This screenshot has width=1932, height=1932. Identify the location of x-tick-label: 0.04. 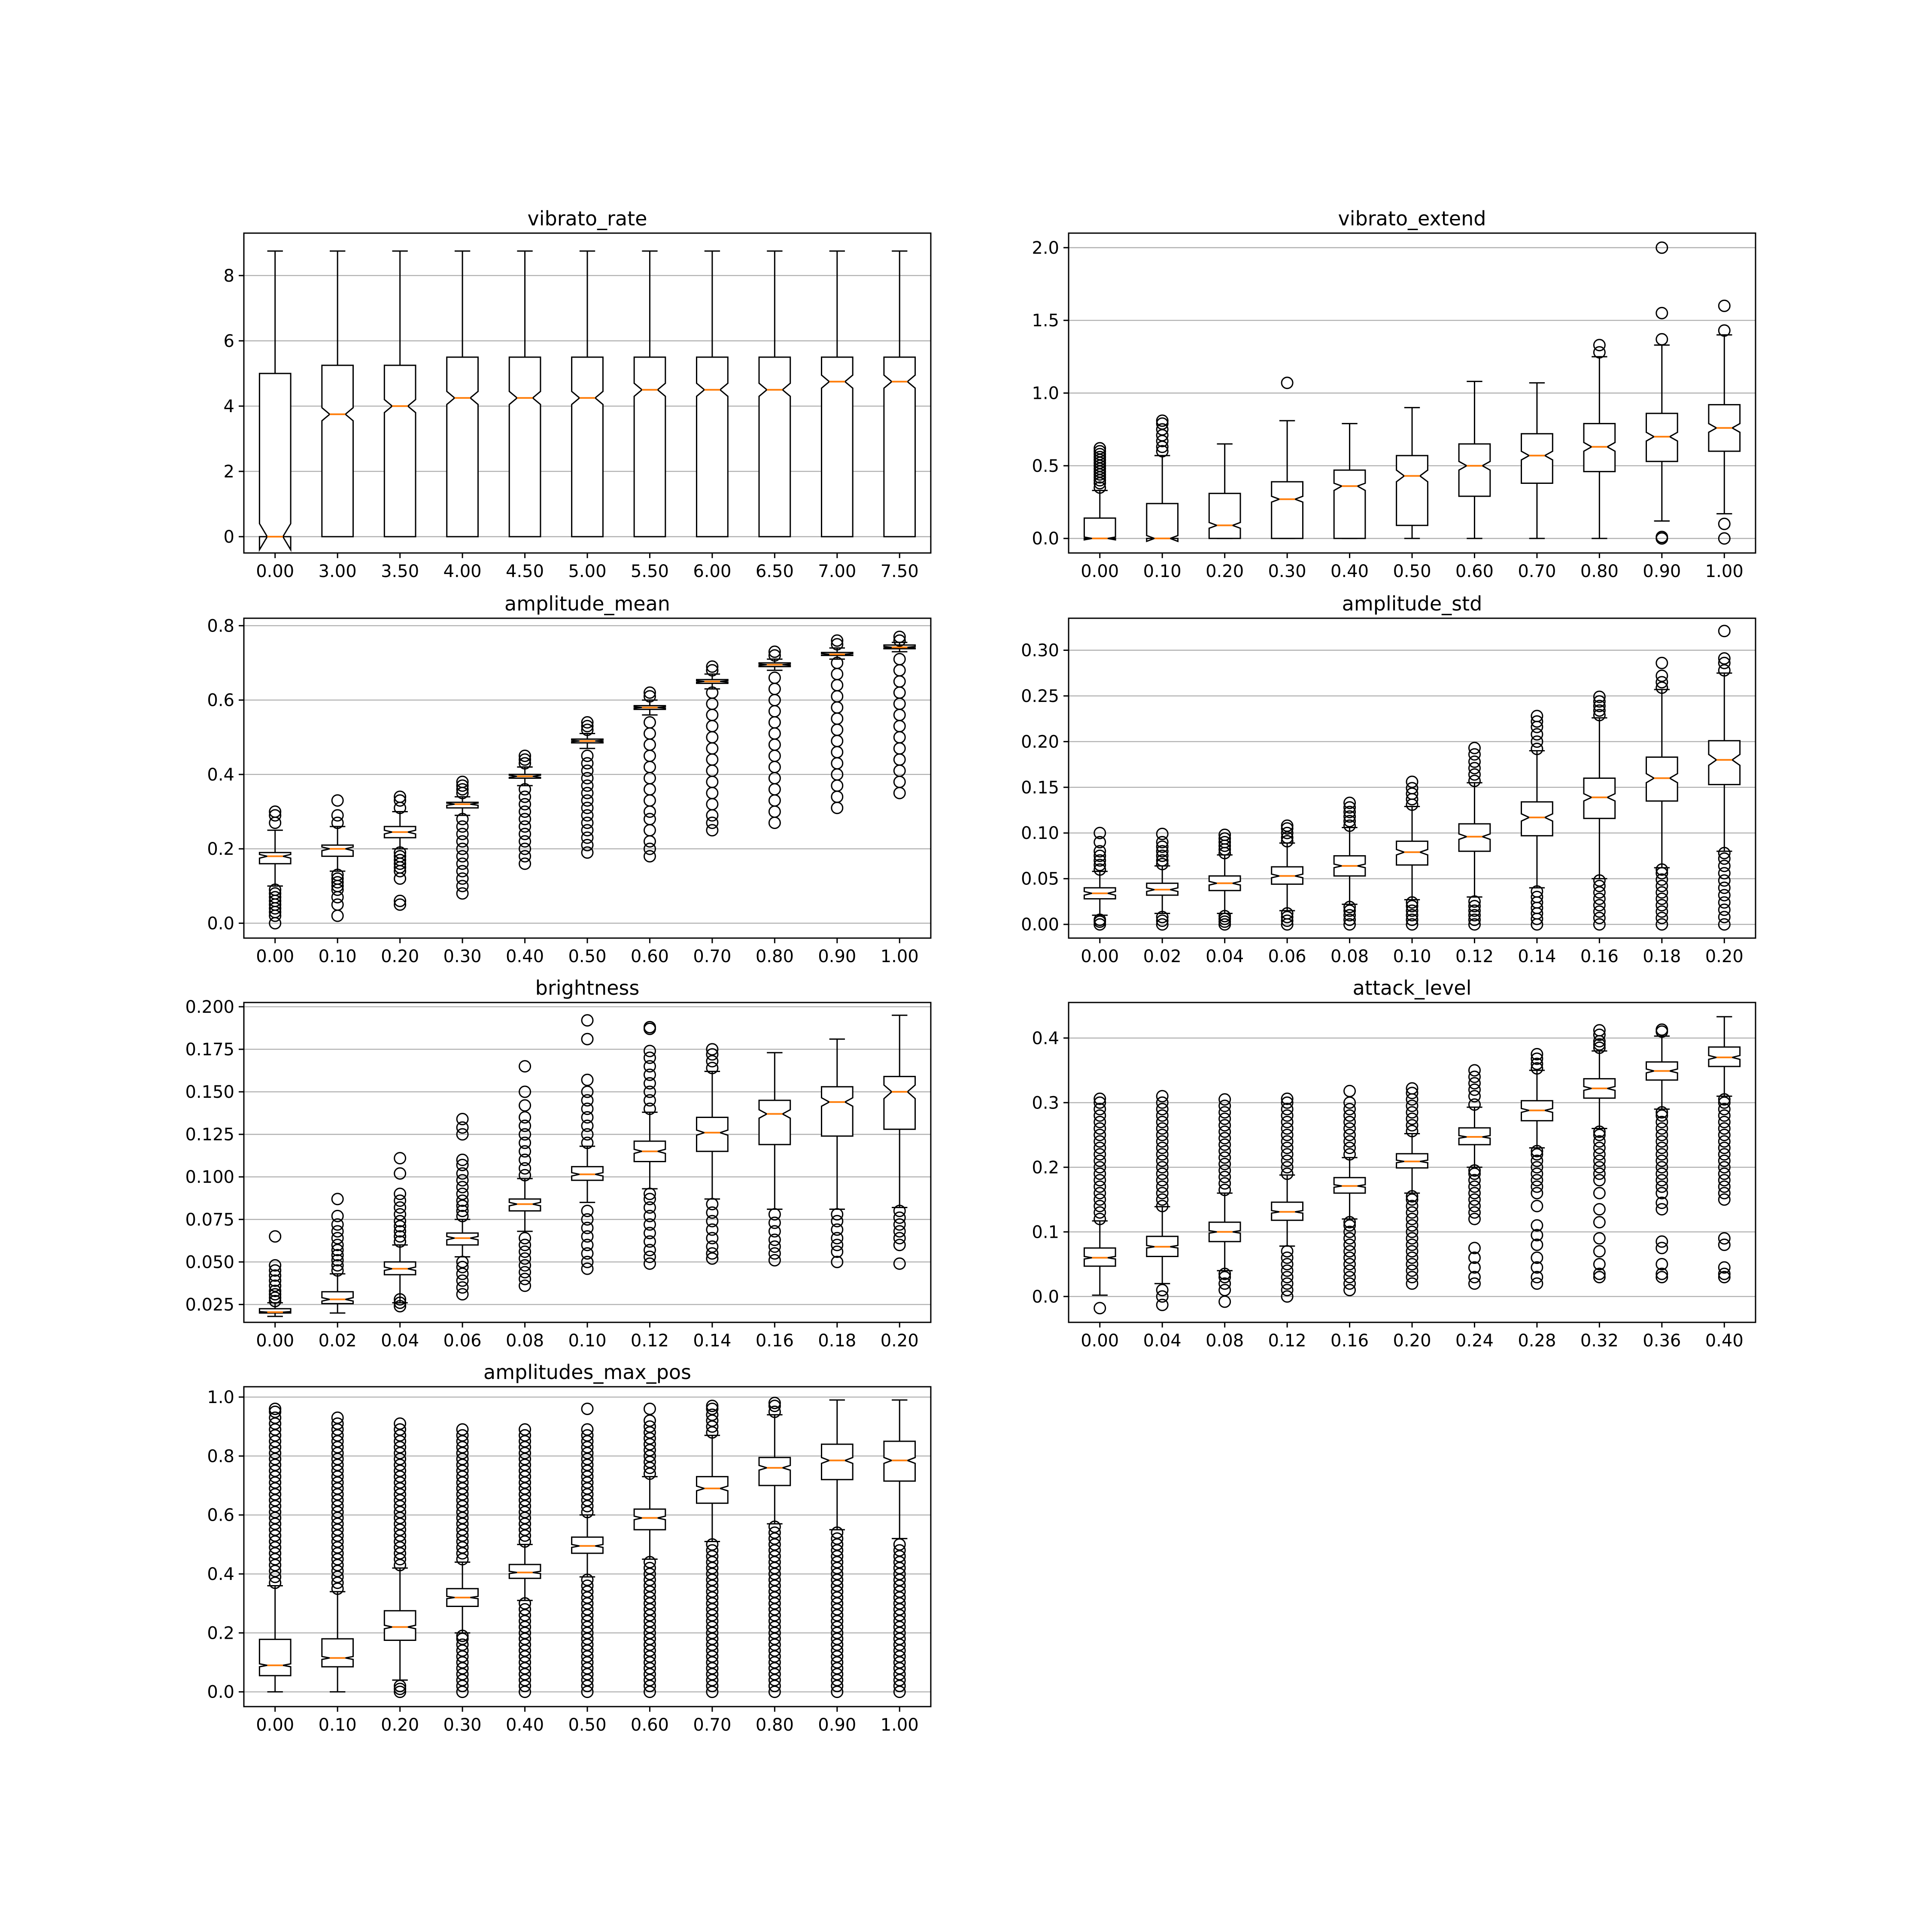
(1162, 1341).